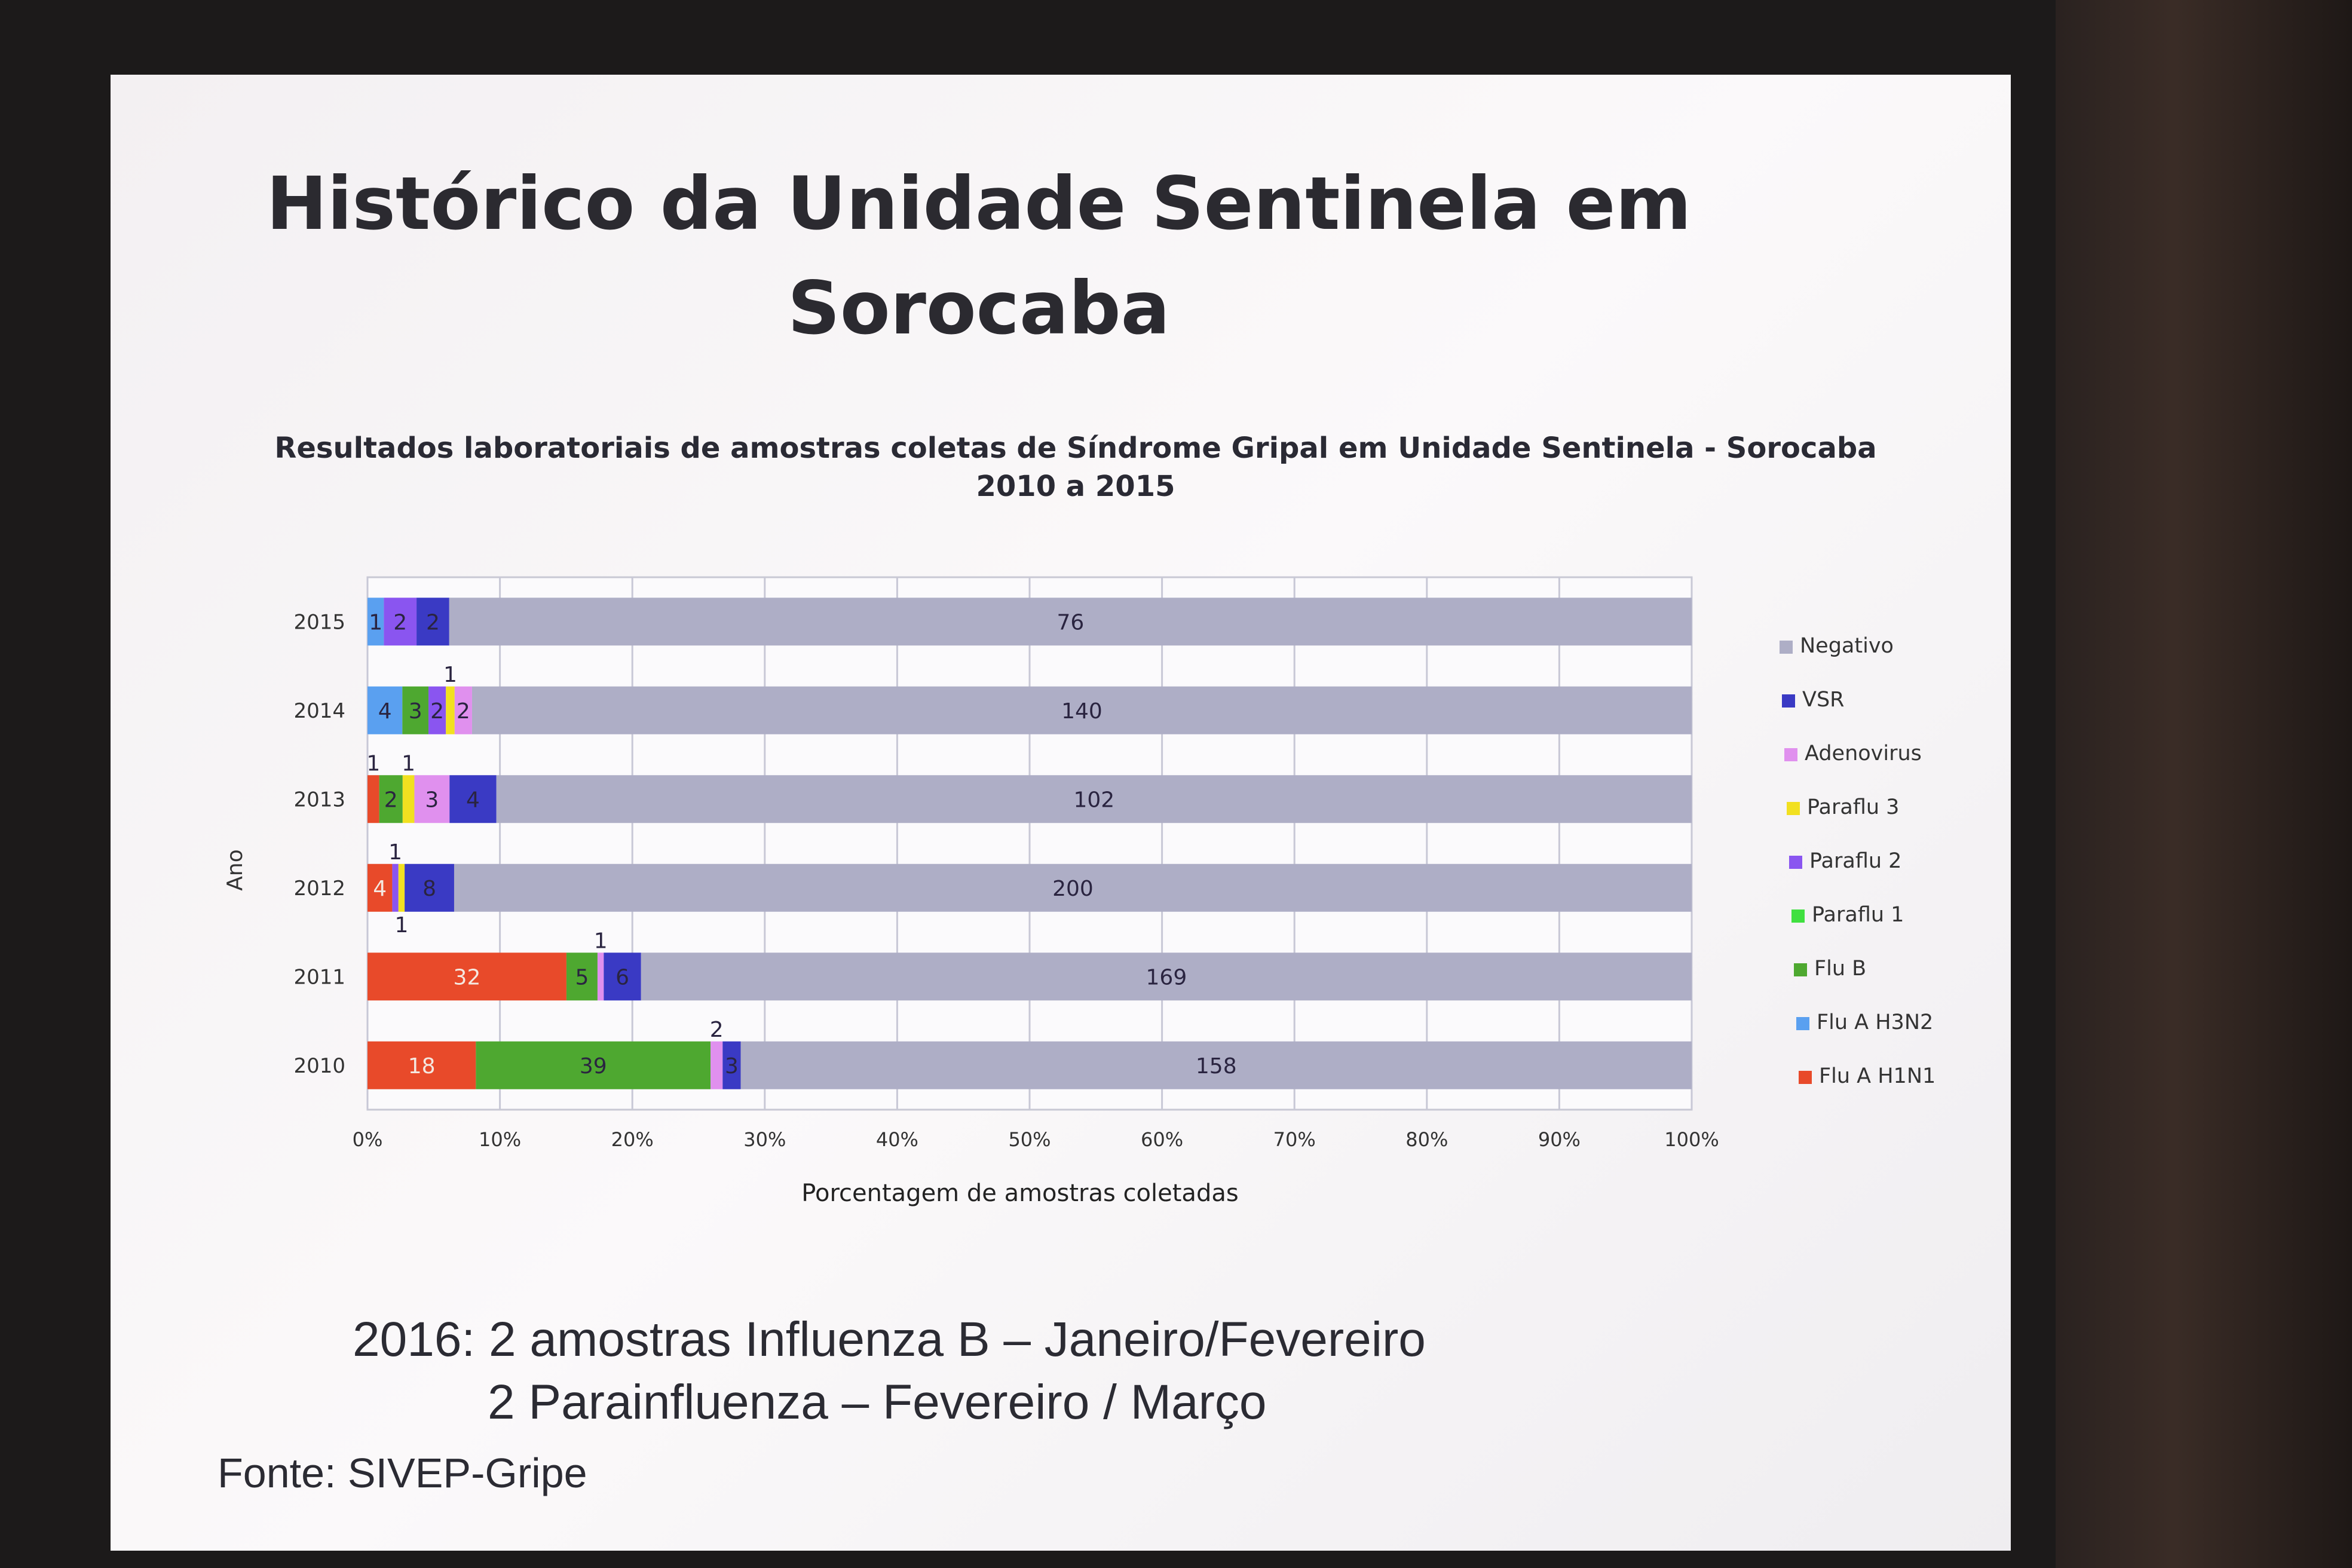 This screenshot has height=1568, width=2352. I want to click on data-label: 18, so click(422, 1066).